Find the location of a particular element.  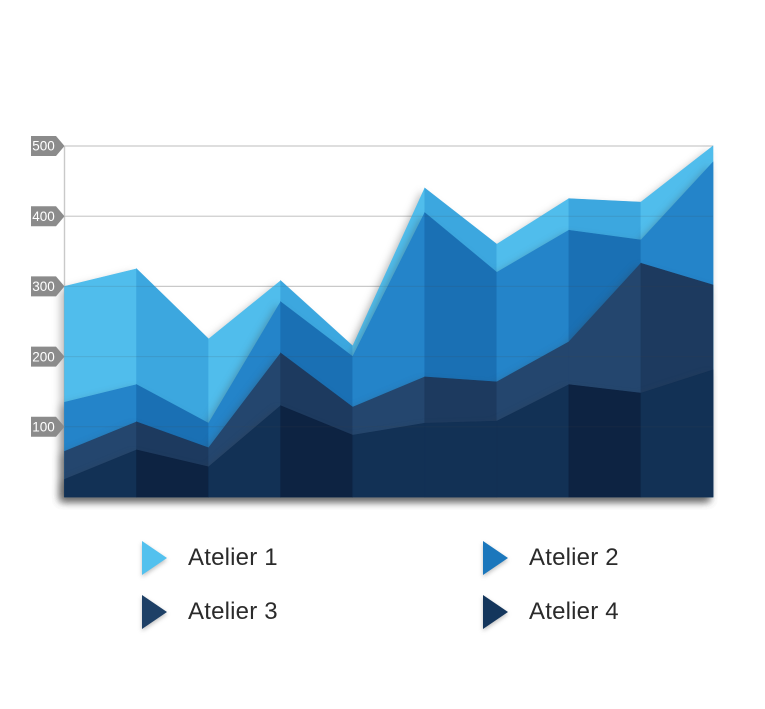

y-tick-tag: 100 is located at coordinates (48, 426).